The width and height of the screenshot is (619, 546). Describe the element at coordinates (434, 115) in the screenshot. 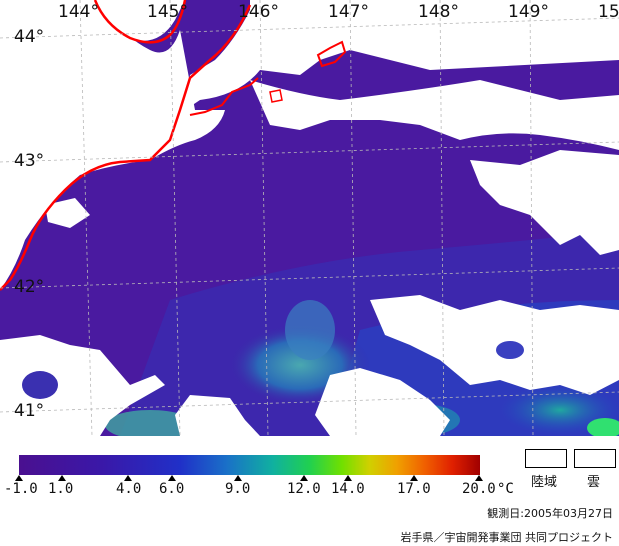

I see `cloud-north` at that location.